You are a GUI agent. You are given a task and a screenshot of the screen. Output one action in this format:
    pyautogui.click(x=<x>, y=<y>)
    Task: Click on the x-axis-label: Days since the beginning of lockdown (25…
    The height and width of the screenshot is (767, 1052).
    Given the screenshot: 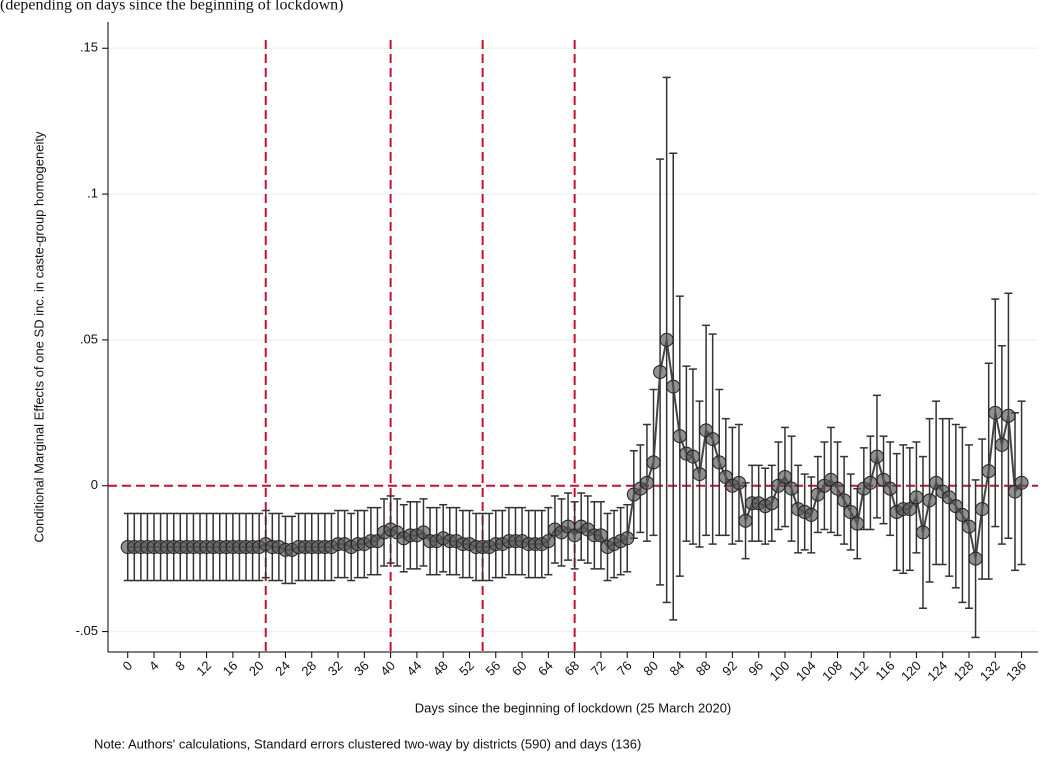 What is the action you would take?
    pyautogui.click(x=573, y=707)
    